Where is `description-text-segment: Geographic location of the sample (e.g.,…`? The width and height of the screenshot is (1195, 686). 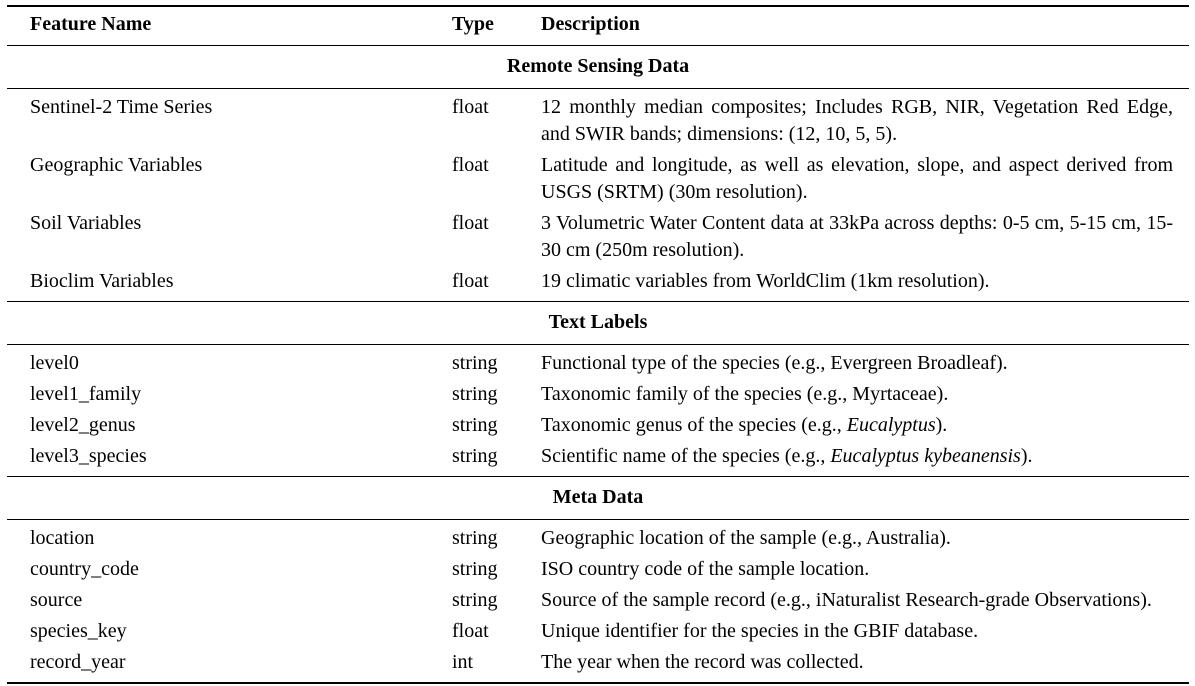 description-text-segment: Geographic location of the sample (e.g.,… is located at coordinates (746, 538).